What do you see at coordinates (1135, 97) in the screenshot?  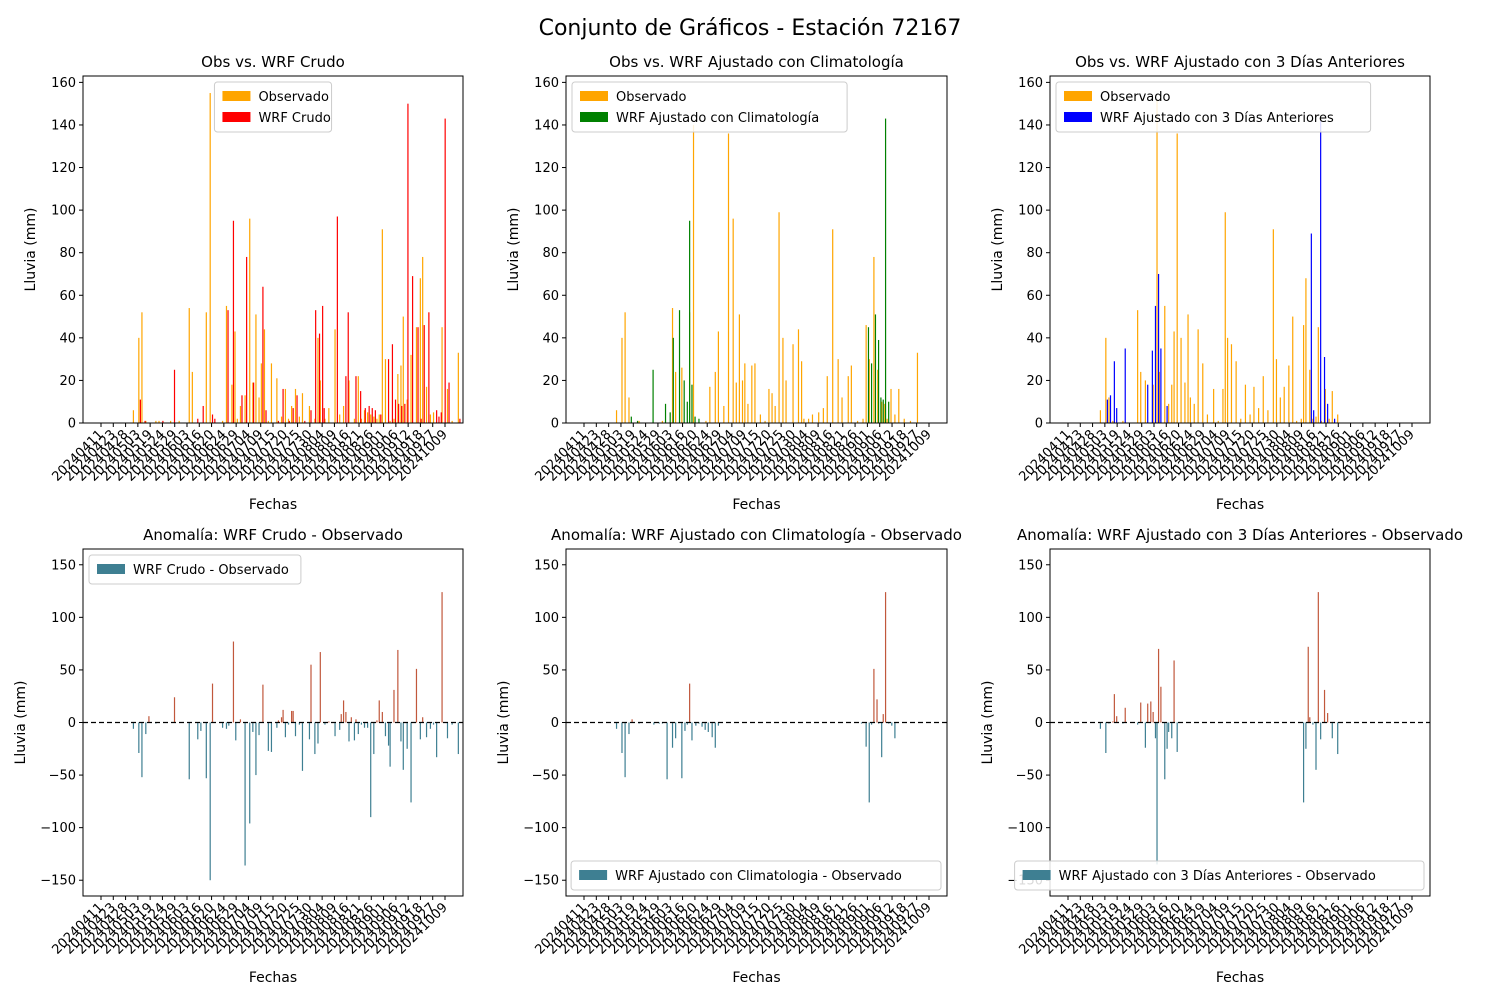 I see `legend-label: Observado` at bounding box center [1135, 97].